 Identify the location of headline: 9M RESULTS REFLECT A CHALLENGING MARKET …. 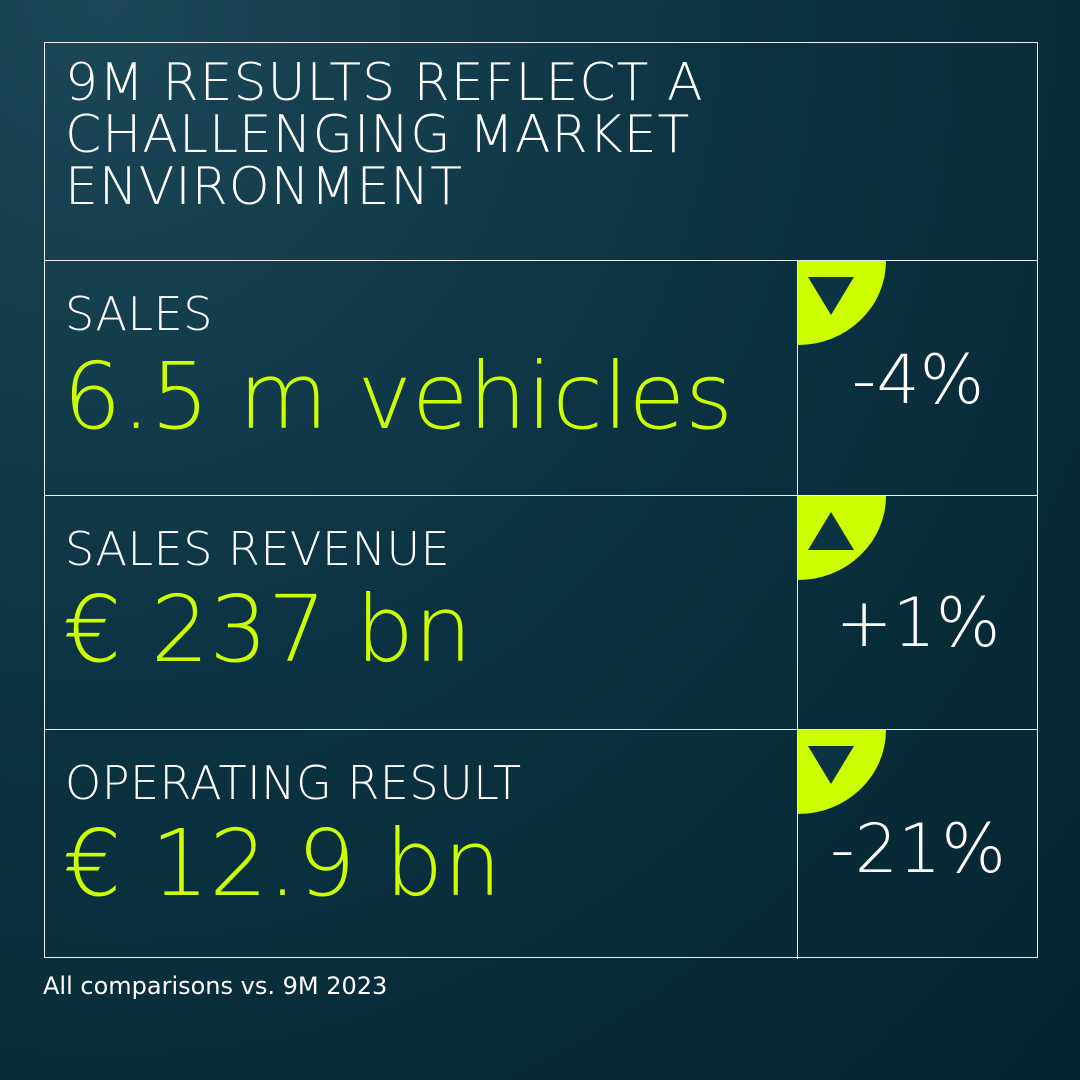
(384, 135).